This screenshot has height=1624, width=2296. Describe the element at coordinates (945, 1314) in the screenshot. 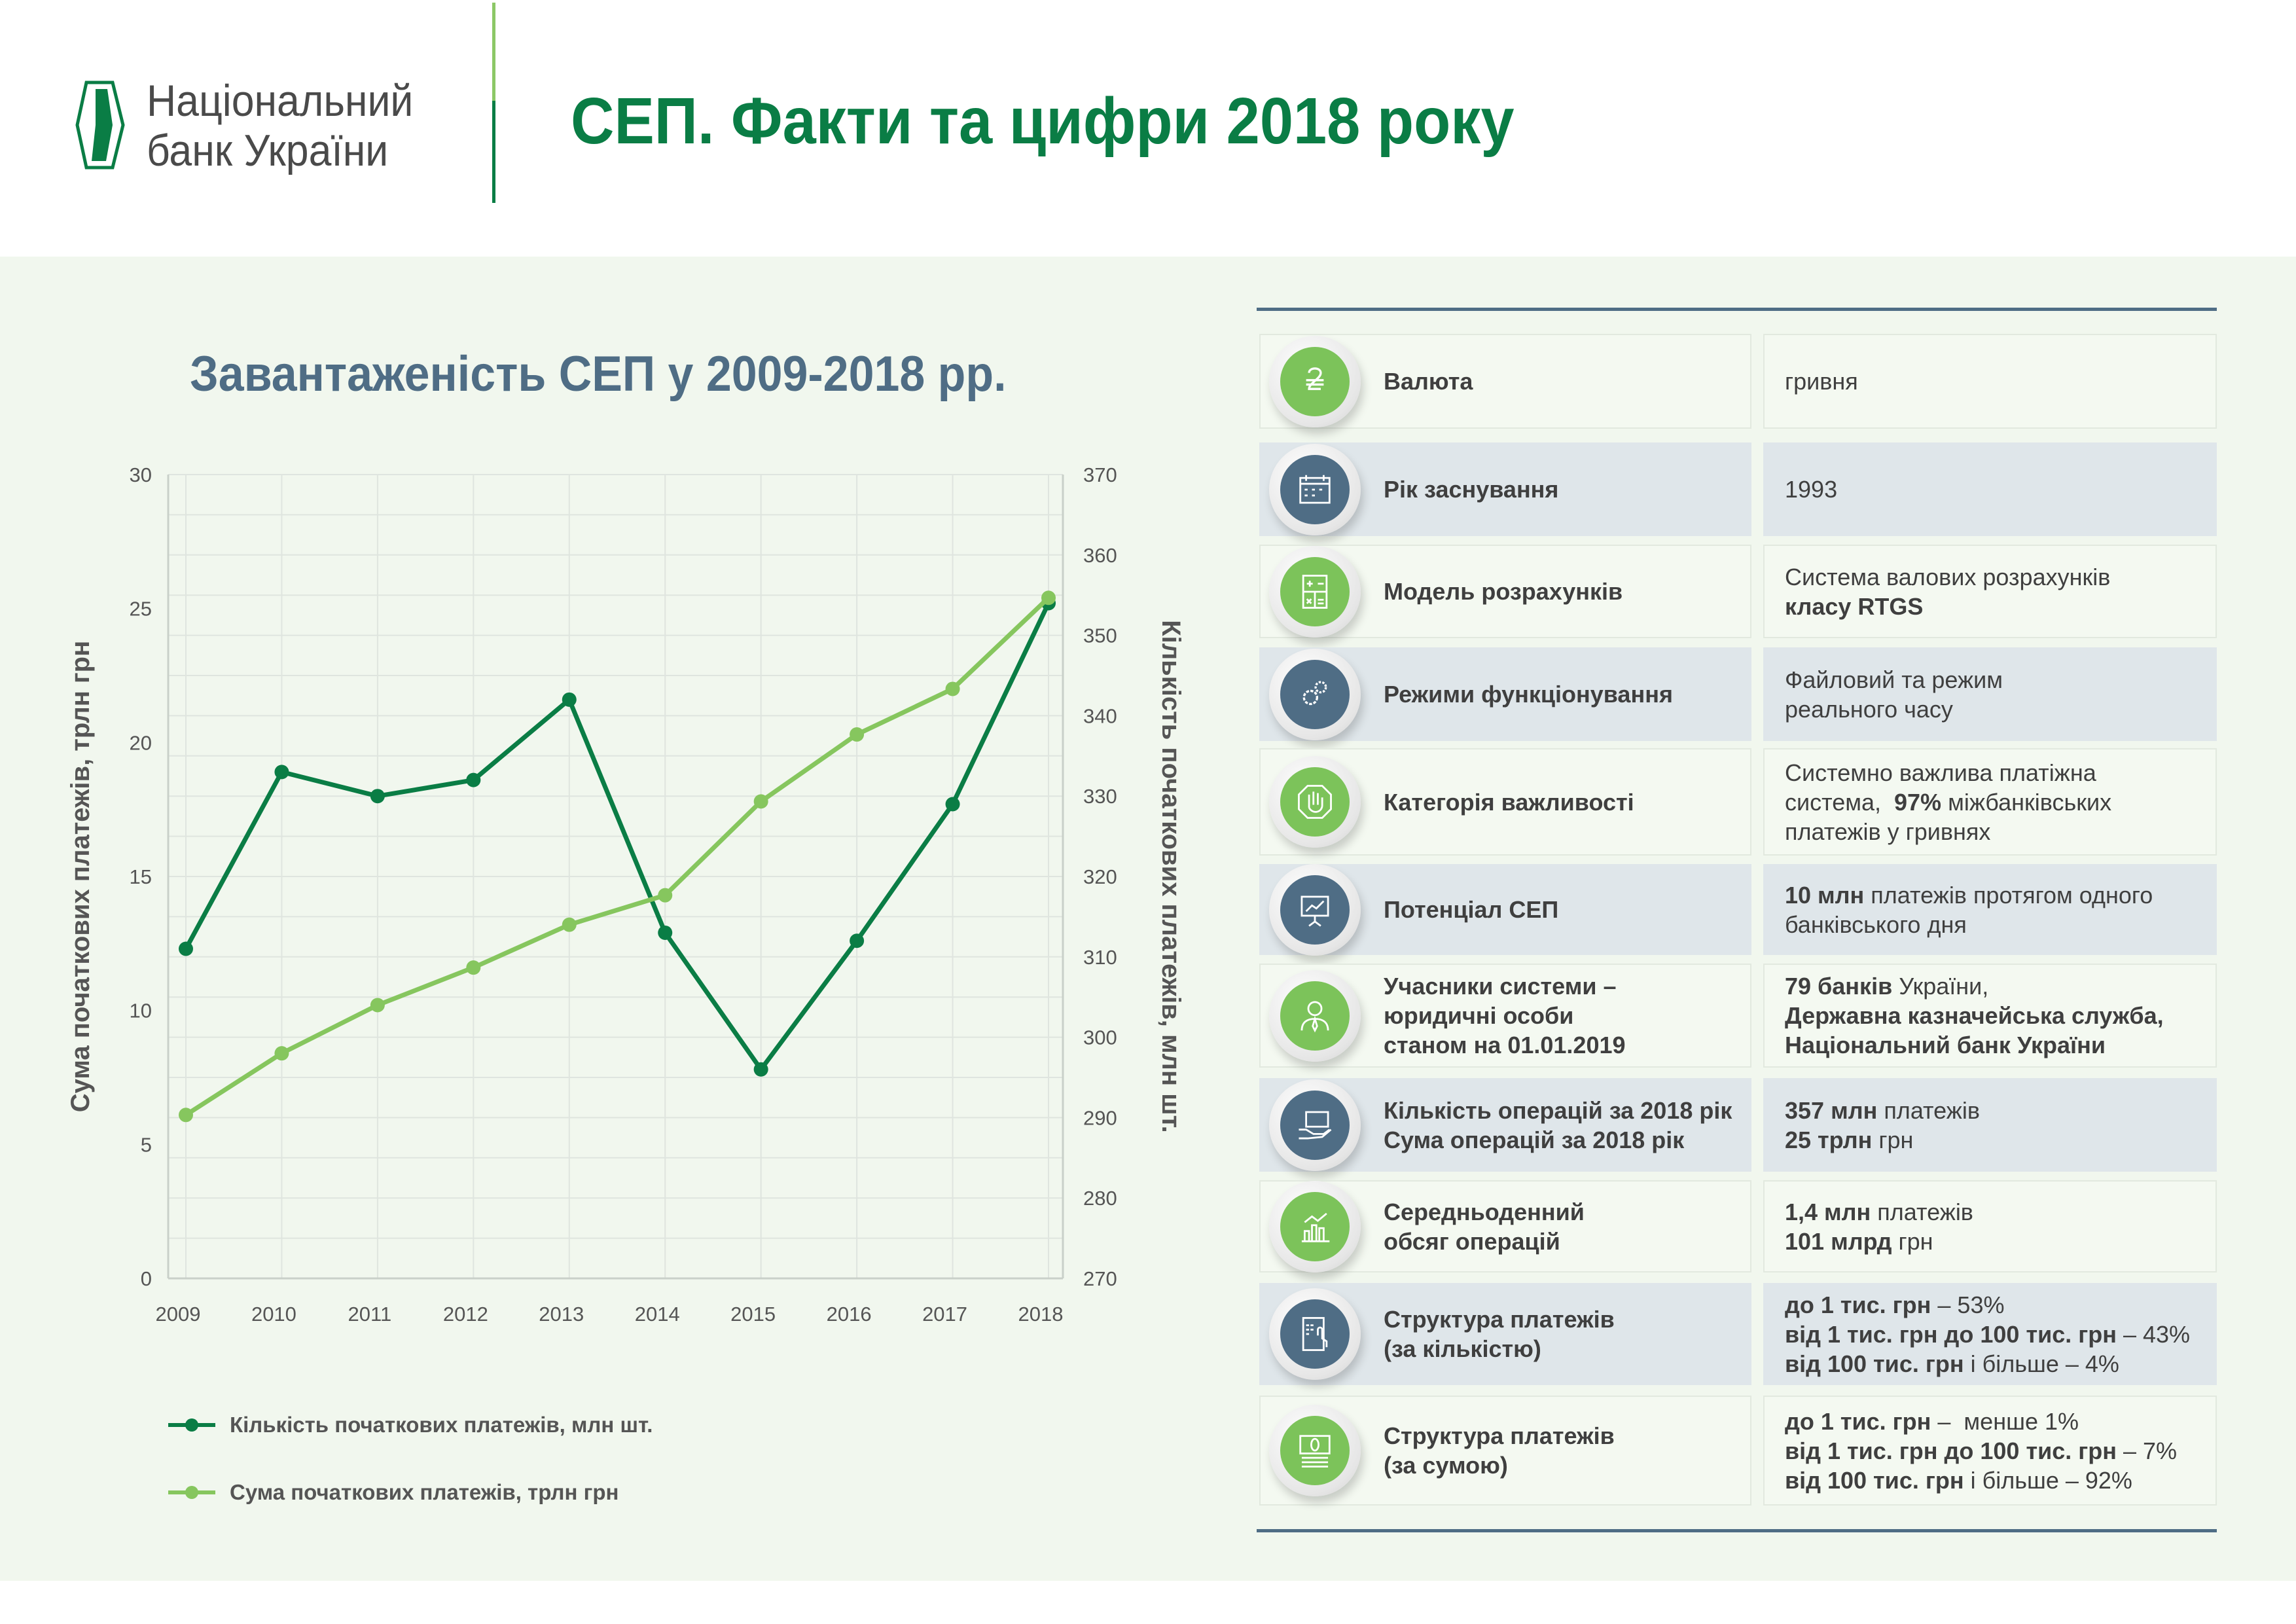

I see `x-tick-label: 2017` at that location.